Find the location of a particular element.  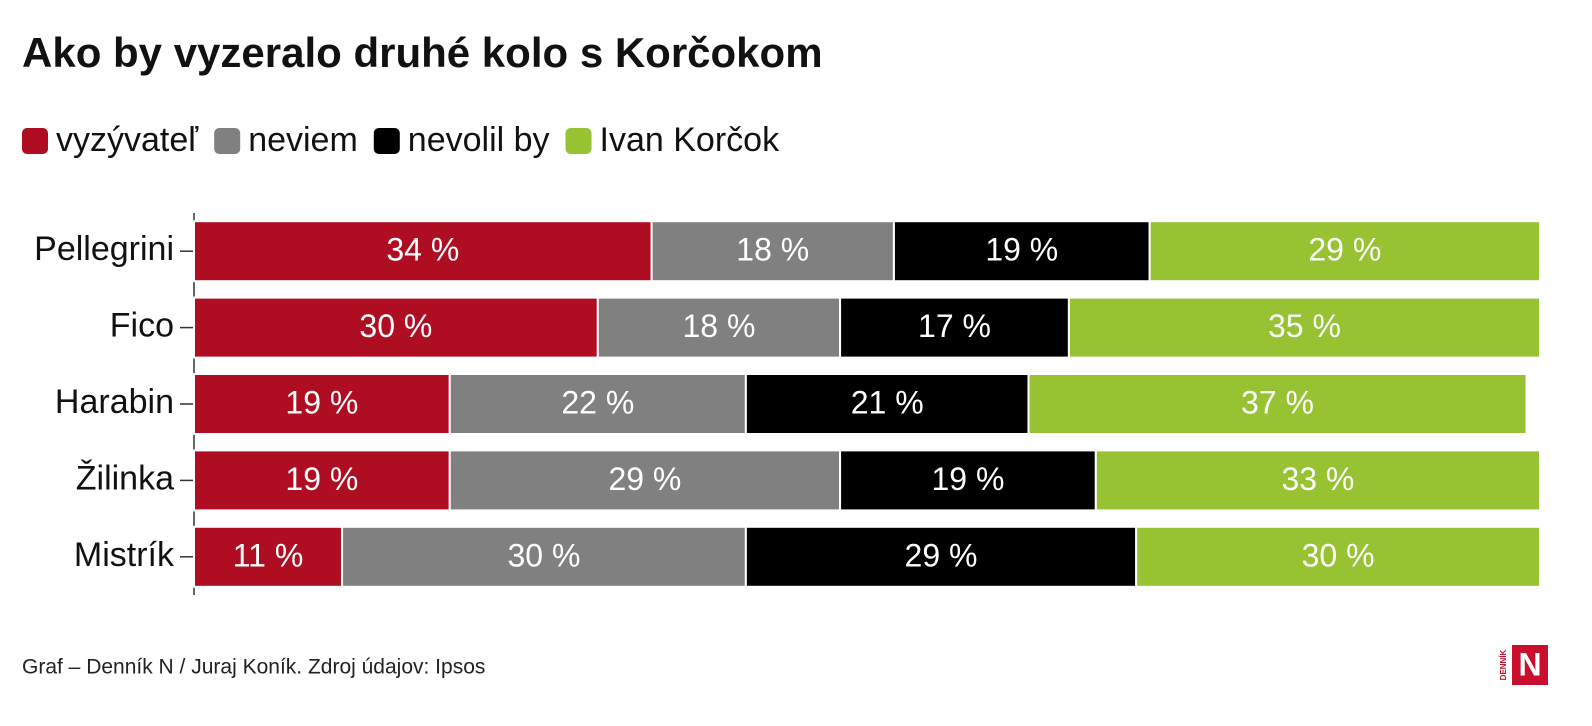

y-tick-label: Žilinka is located at coordinates (125, 478).